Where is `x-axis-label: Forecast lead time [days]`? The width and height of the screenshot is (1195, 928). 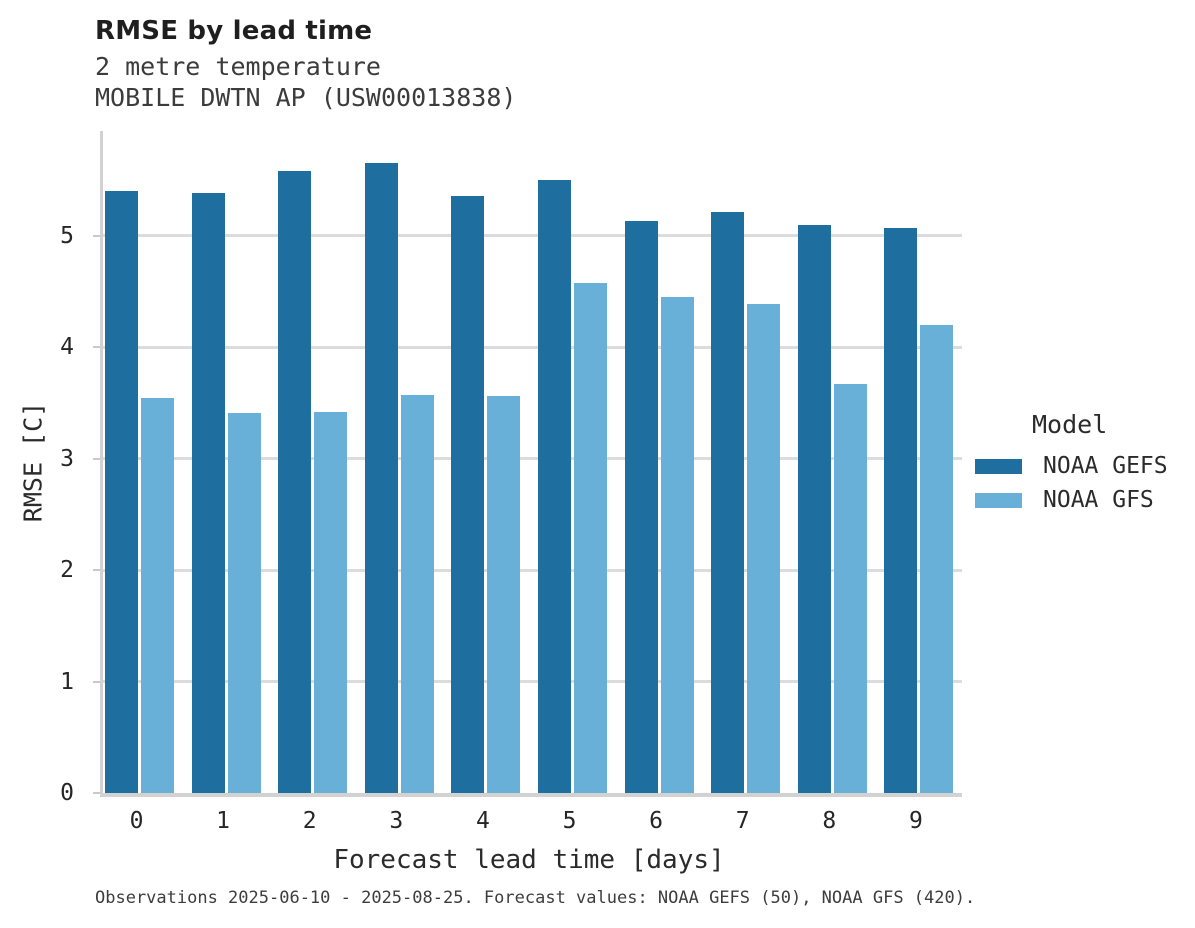
x-axis-label: Forecast lead time [days] is located at coordinates (529, 860).